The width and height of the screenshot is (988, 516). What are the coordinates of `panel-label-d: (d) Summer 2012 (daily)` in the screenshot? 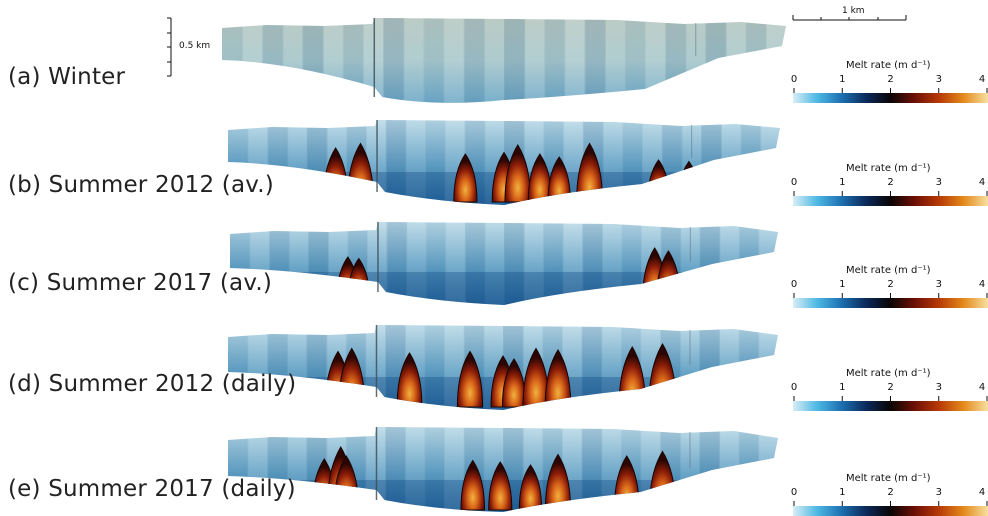 It's located at (152, 384).